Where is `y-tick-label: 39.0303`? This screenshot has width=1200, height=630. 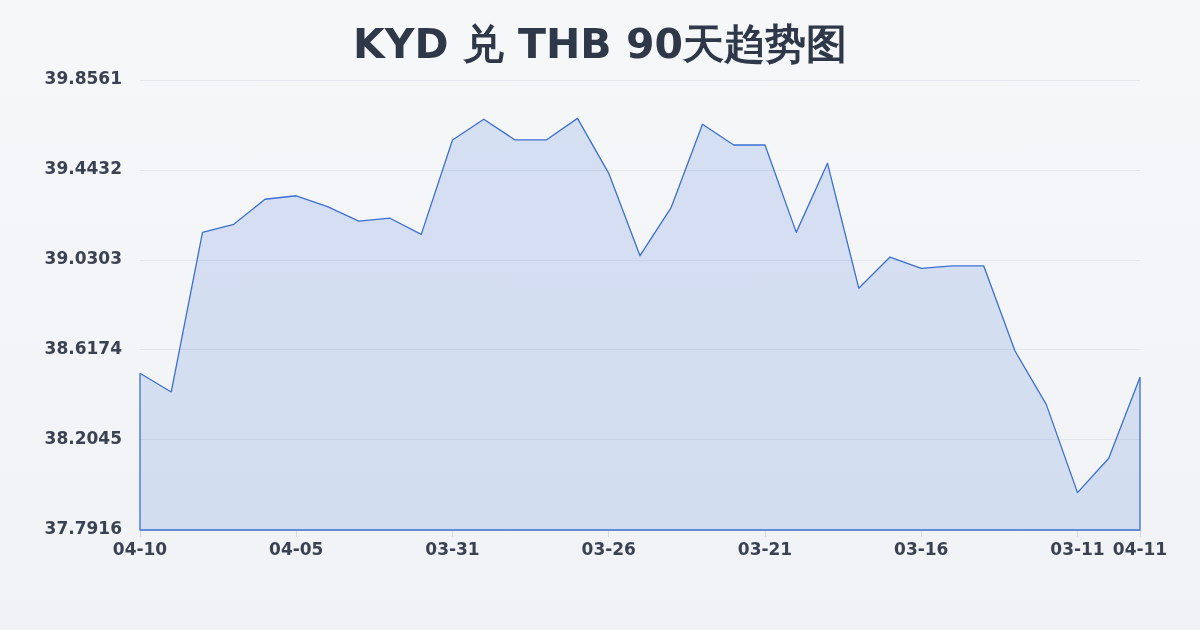
y-tick-label: 39.0303 is located at coordinates (83, 258).